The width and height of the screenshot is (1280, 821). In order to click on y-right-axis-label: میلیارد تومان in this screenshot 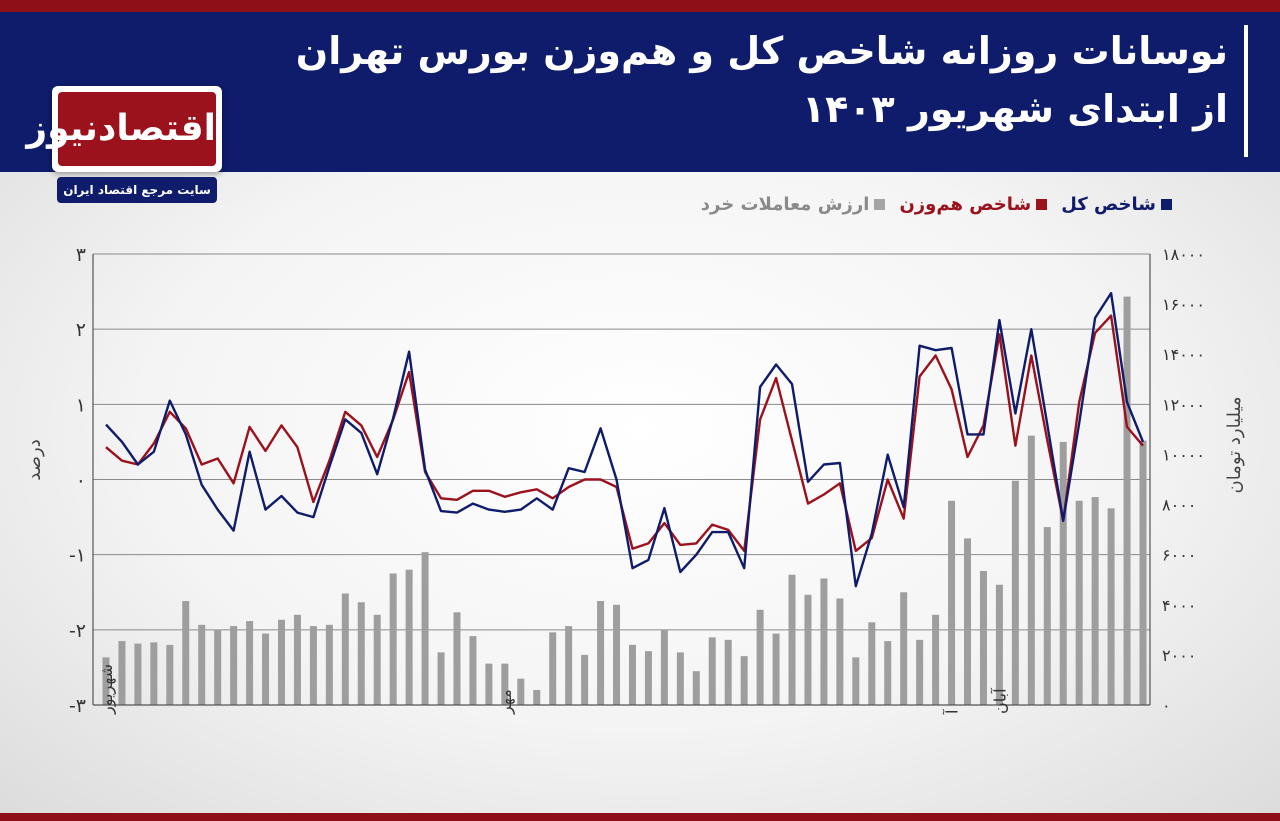, I will do `click(1234, 444)`.